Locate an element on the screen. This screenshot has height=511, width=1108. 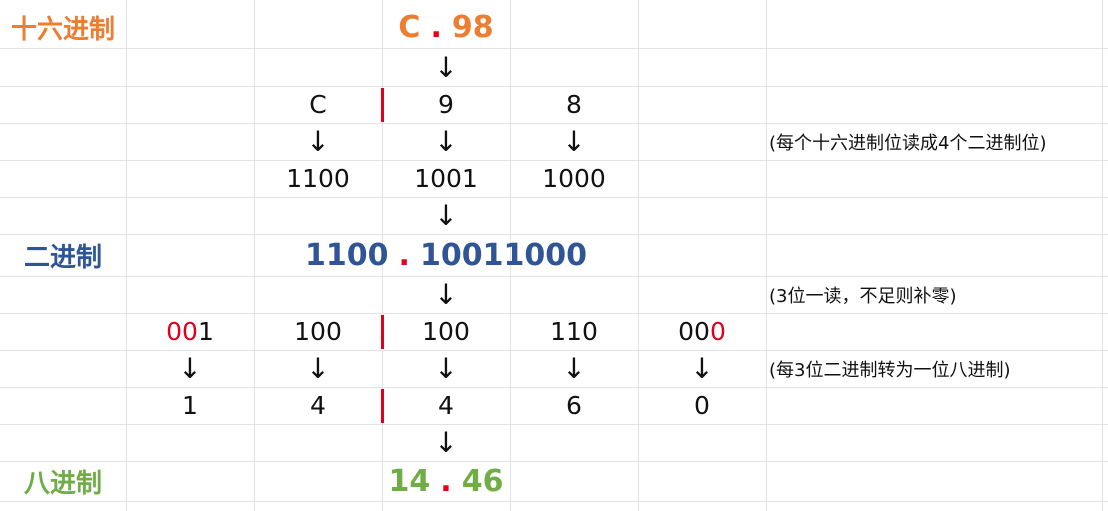
group-digits: 1 is located at coordinates (205, 331).